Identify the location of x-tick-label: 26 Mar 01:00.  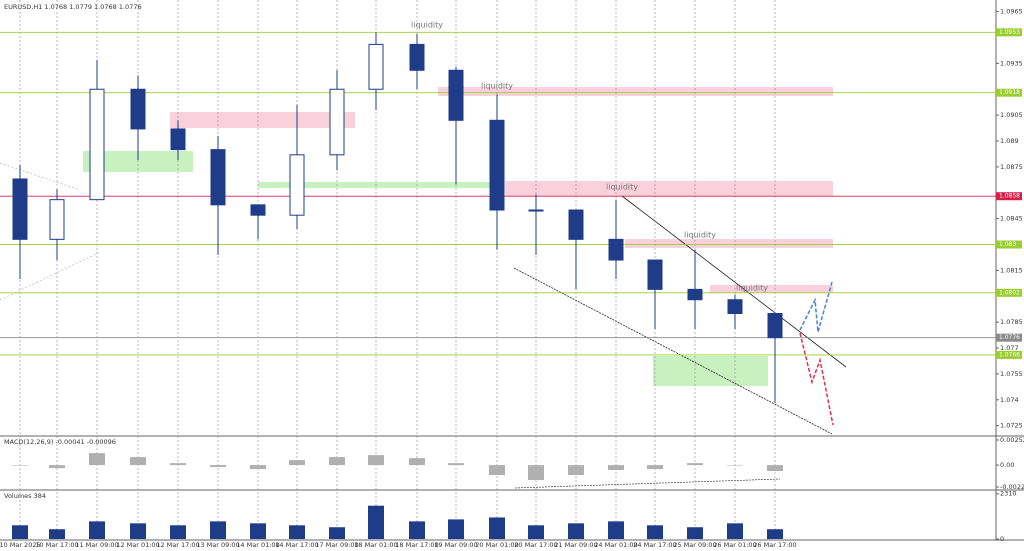
(734, 545).